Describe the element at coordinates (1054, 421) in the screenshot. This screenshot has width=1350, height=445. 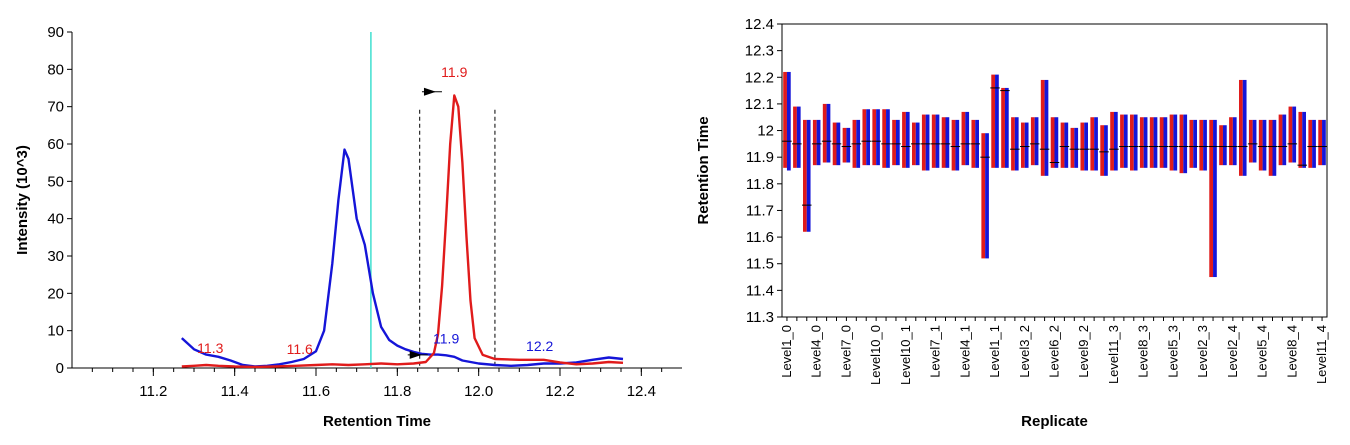
I see `x-axis-title: Replicate` at that location.